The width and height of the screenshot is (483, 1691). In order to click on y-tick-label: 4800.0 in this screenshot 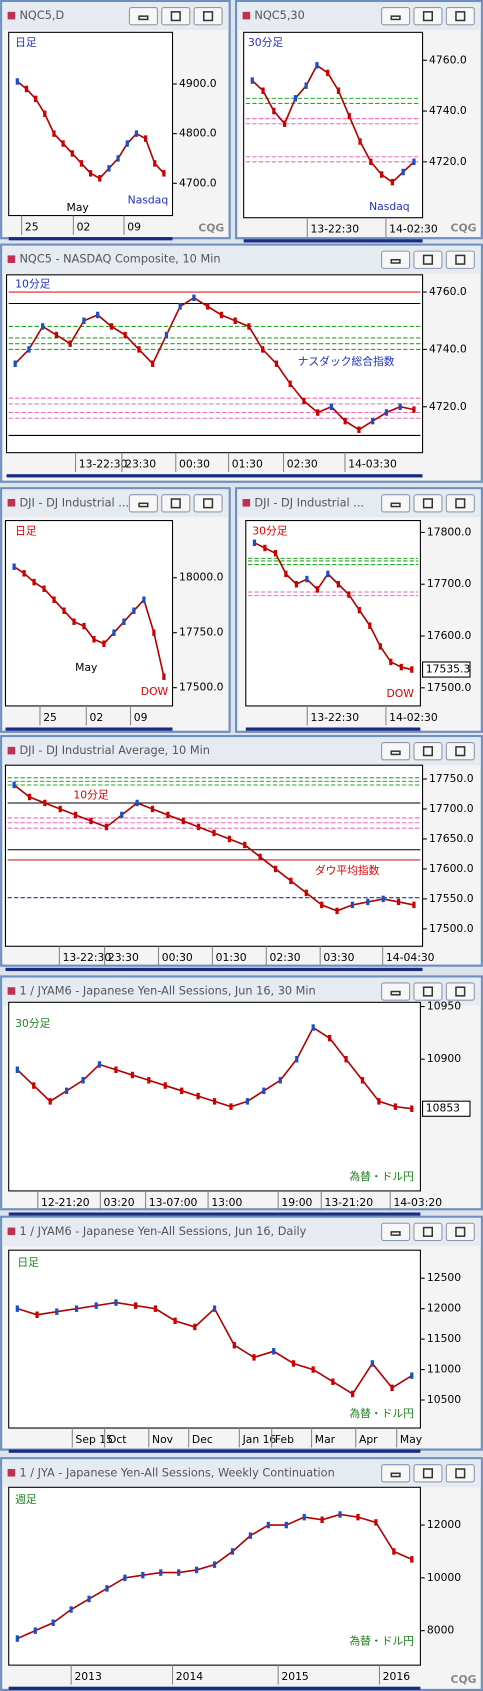, I will do `click(198, 133)`.